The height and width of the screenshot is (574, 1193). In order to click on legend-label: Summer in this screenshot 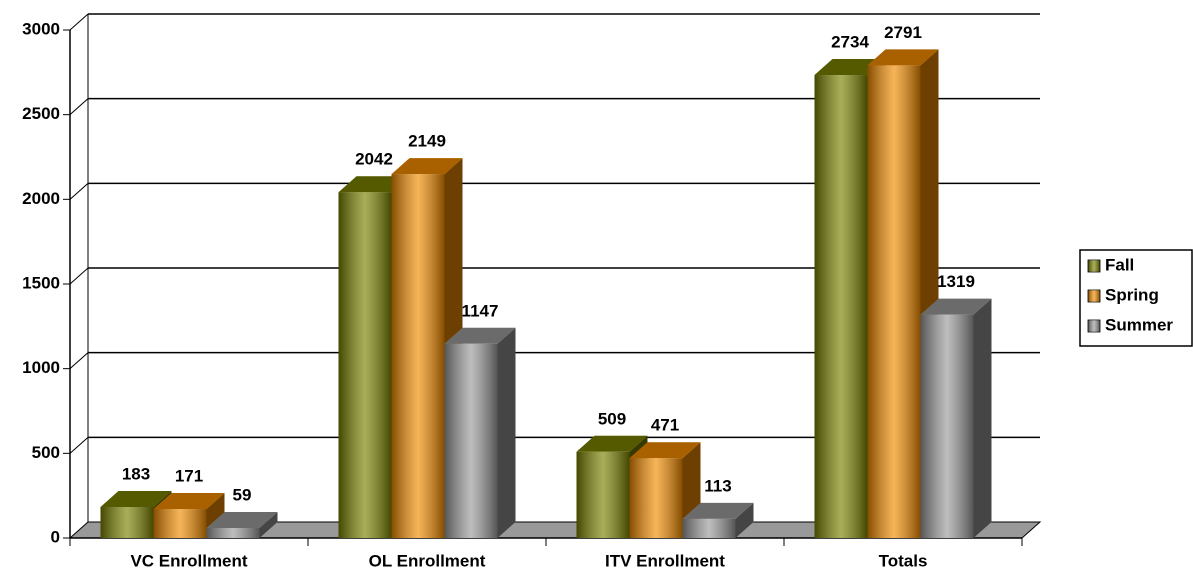, I will do `click(1139, 324)`.